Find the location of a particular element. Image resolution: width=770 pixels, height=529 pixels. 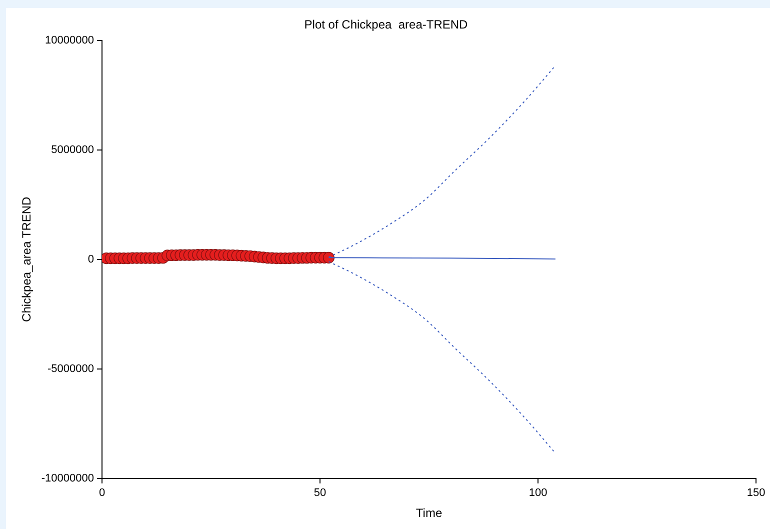

chart-title: Plot of Chickpea area-TREND is located at coordinates (386, 25).